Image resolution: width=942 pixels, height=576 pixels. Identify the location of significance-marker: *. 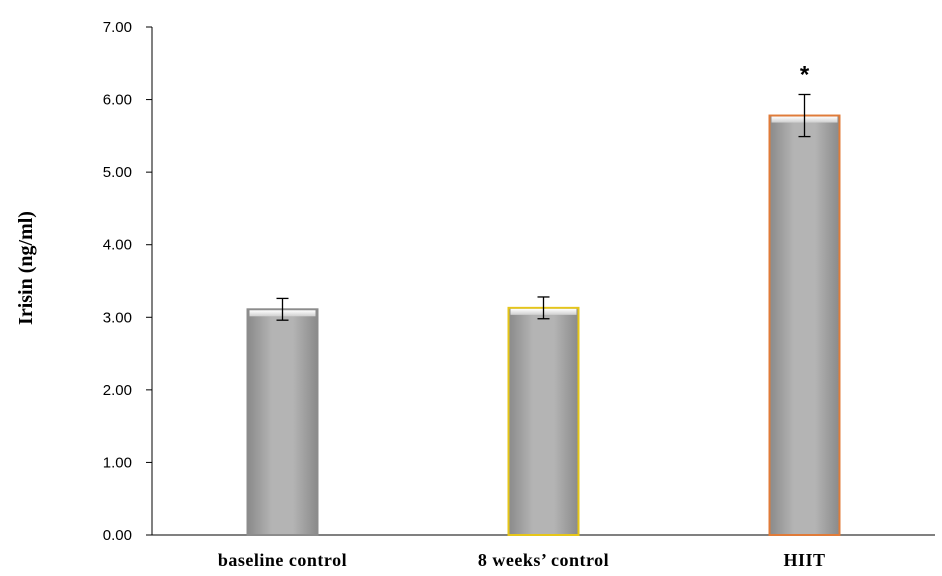
(805, 74).